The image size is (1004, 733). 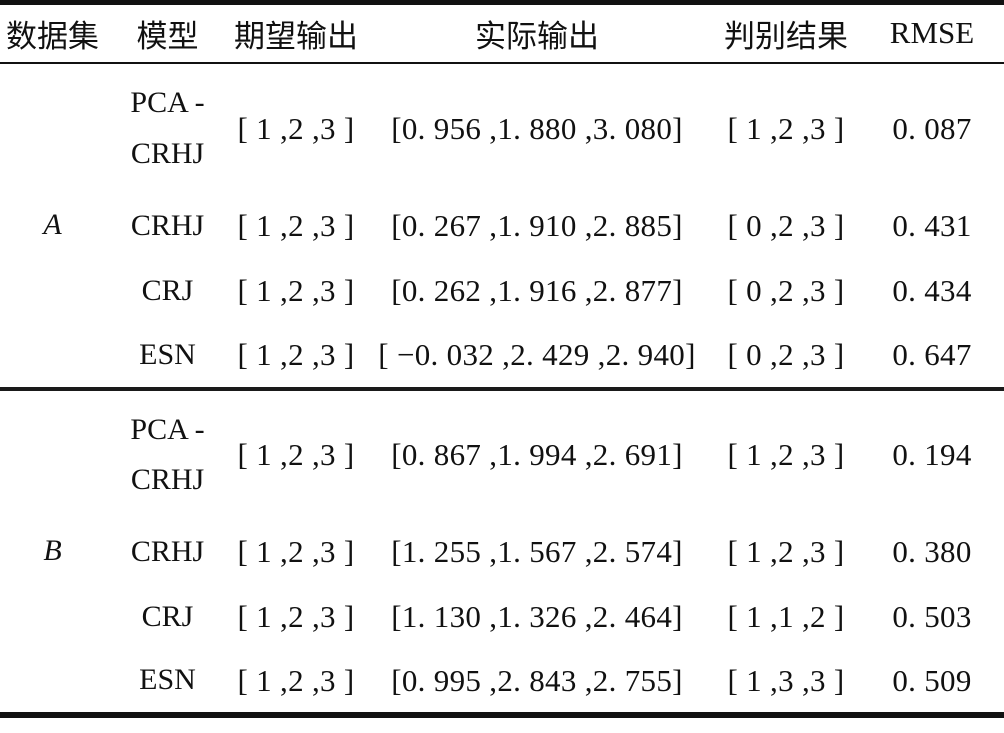 I want to click on rmse-cell: 0. 087, so click(x=932, y=128).